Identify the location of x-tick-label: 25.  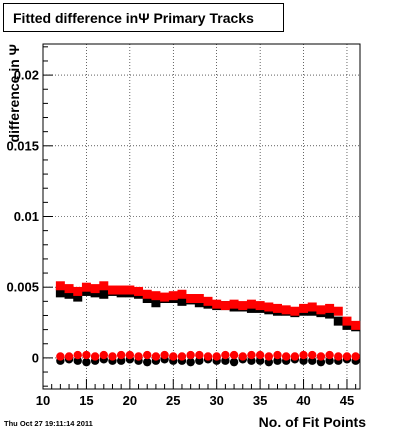
(173, 400).